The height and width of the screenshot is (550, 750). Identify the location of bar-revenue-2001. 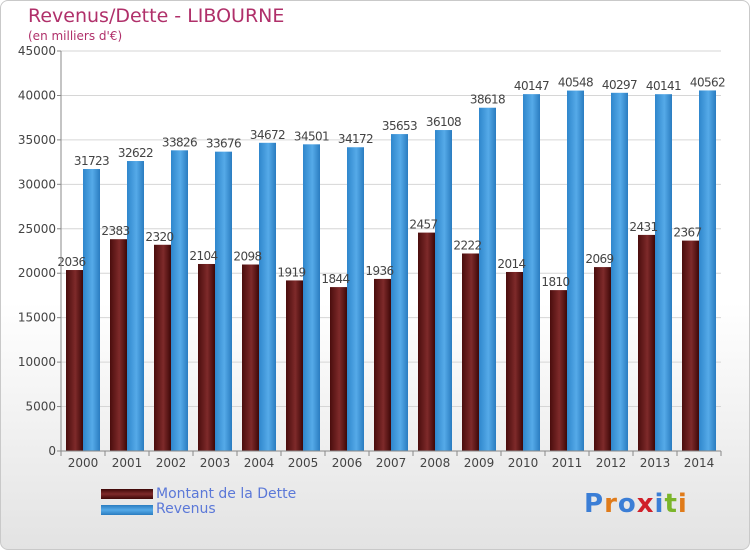
(135, 306).